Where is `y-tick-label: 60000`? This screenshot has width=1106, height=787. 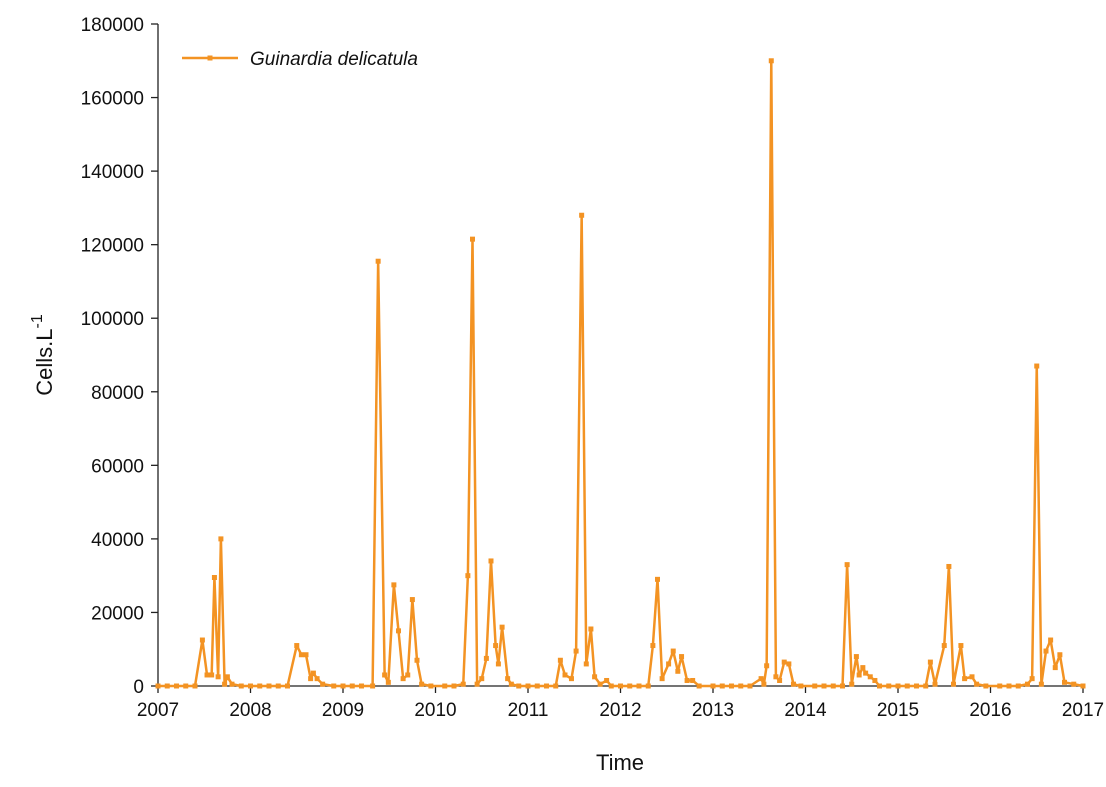 y-tick-label: 60000 is located at coordinates (117, 466).